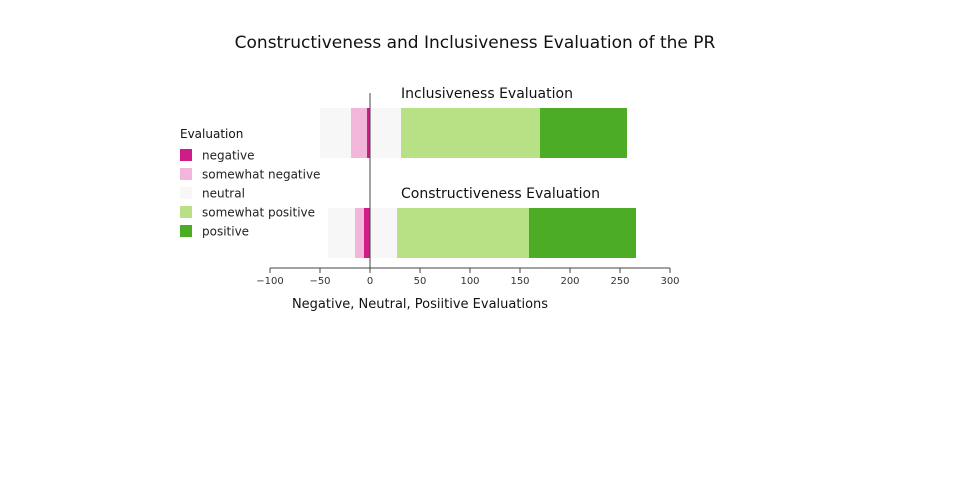  I want to click on x-tick-label: 250, so click(619, 281).